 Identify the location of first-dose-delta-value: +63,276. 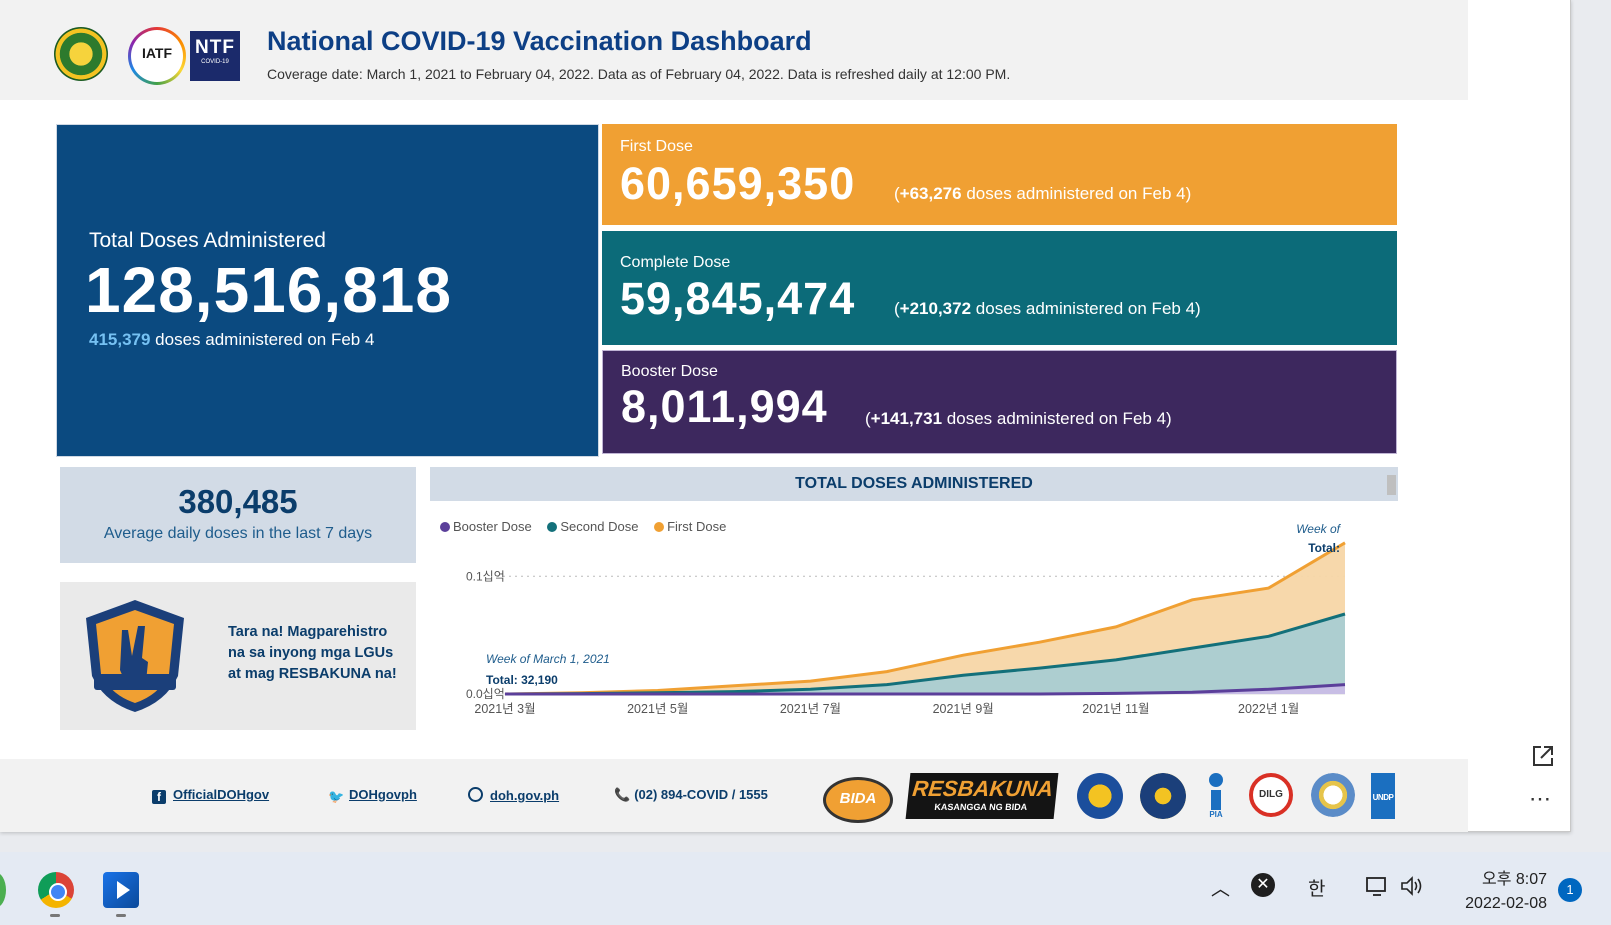
(930, 193).